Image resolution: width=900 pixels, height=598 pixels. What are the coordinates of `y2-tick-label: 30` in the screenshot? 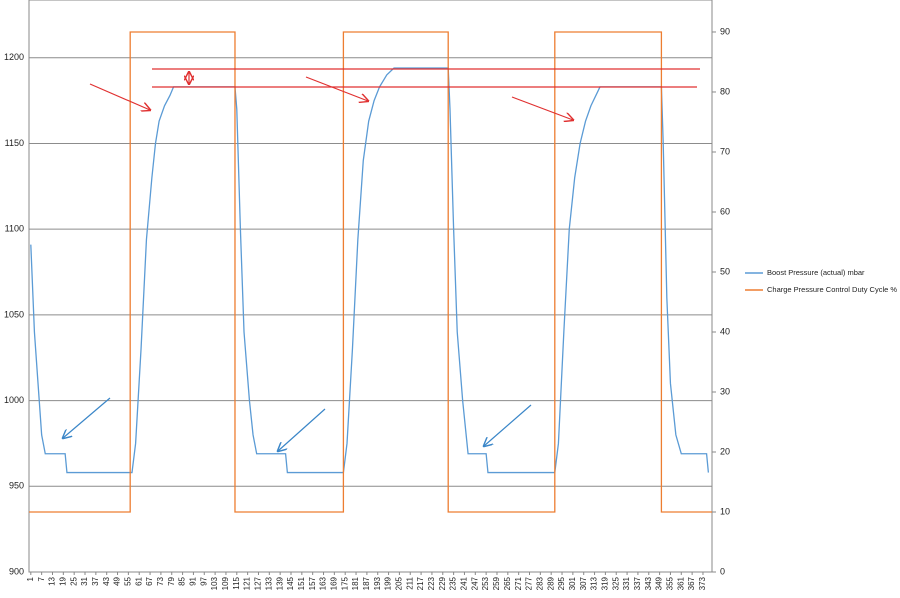 It's located at (725, 391).